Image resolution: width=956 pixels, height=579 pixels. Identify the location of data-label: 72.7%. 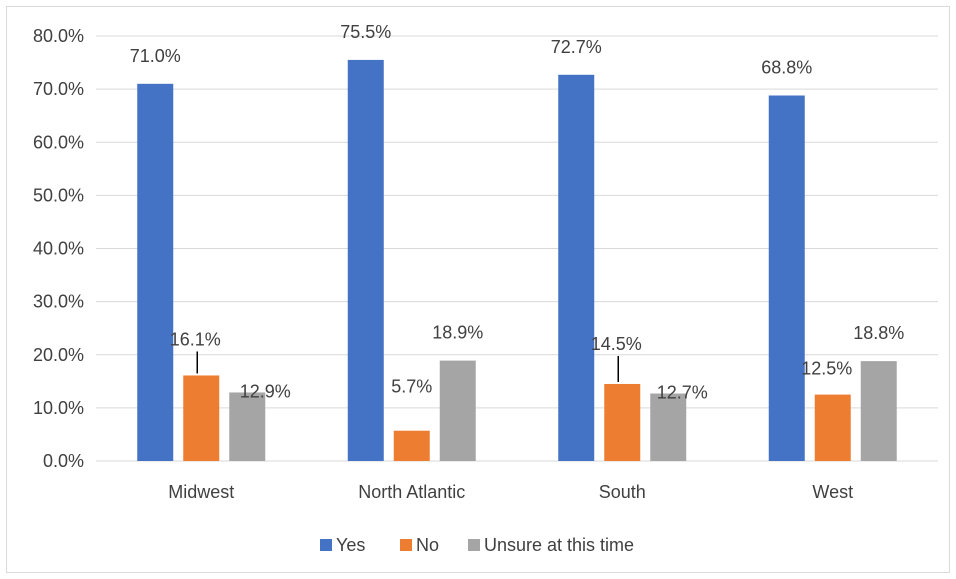
(576, 47).